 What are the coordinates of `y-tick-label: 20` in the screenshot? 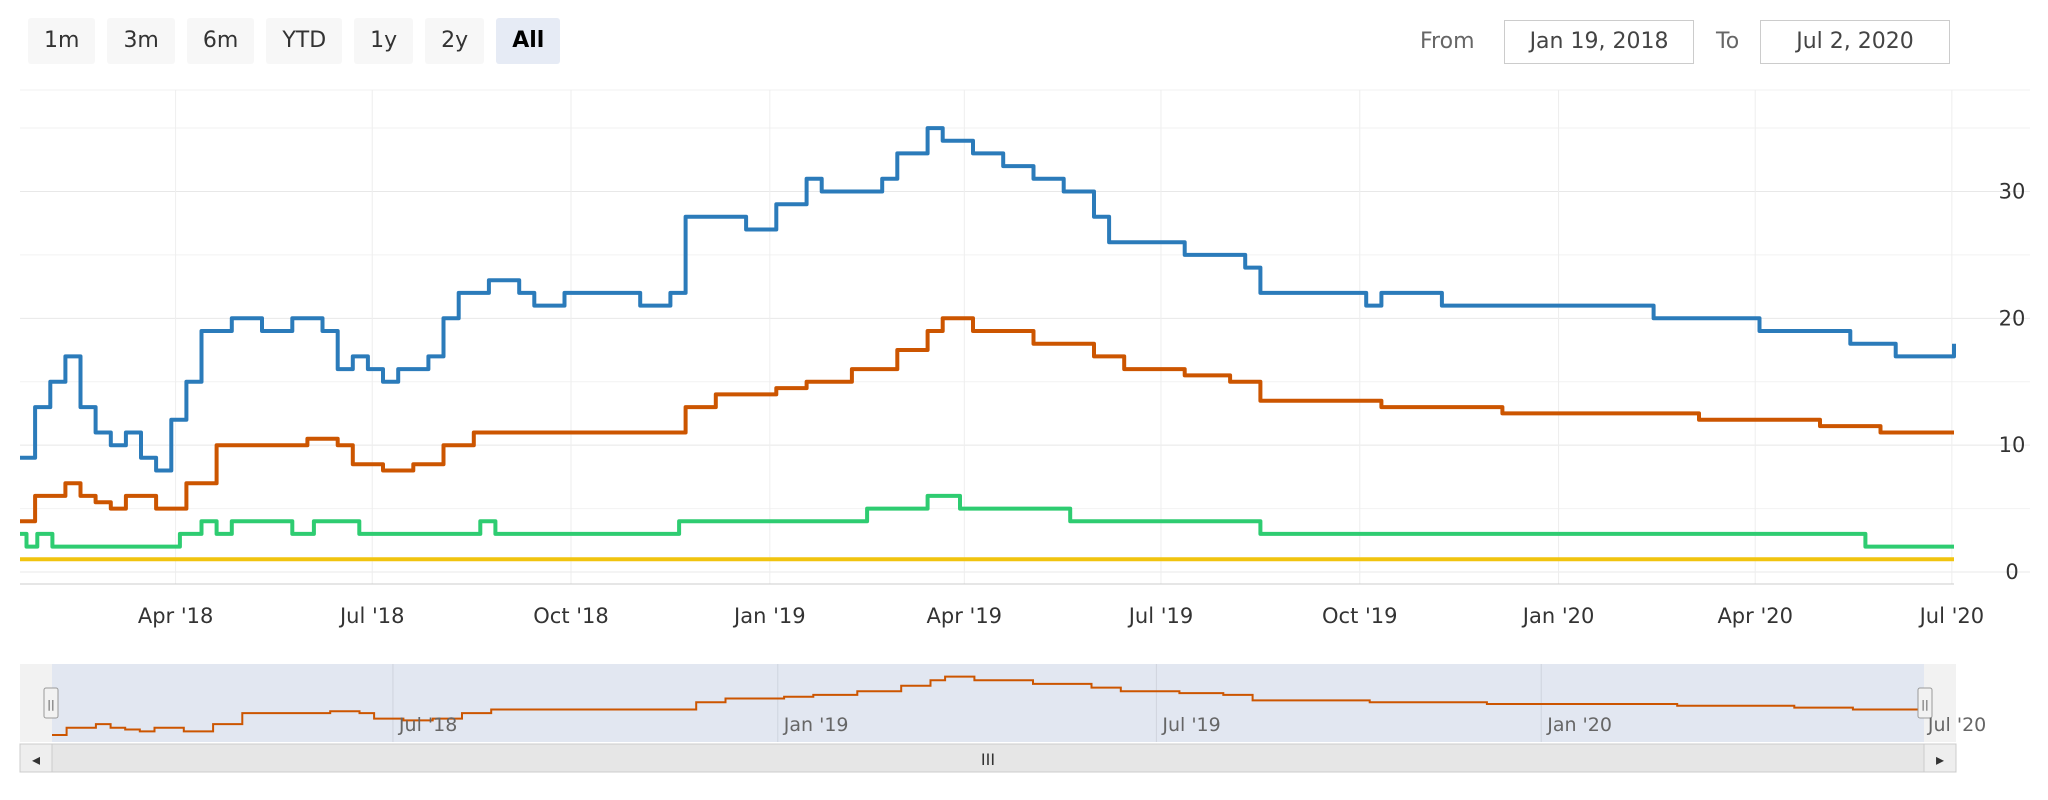 It's located at (2012, 318).